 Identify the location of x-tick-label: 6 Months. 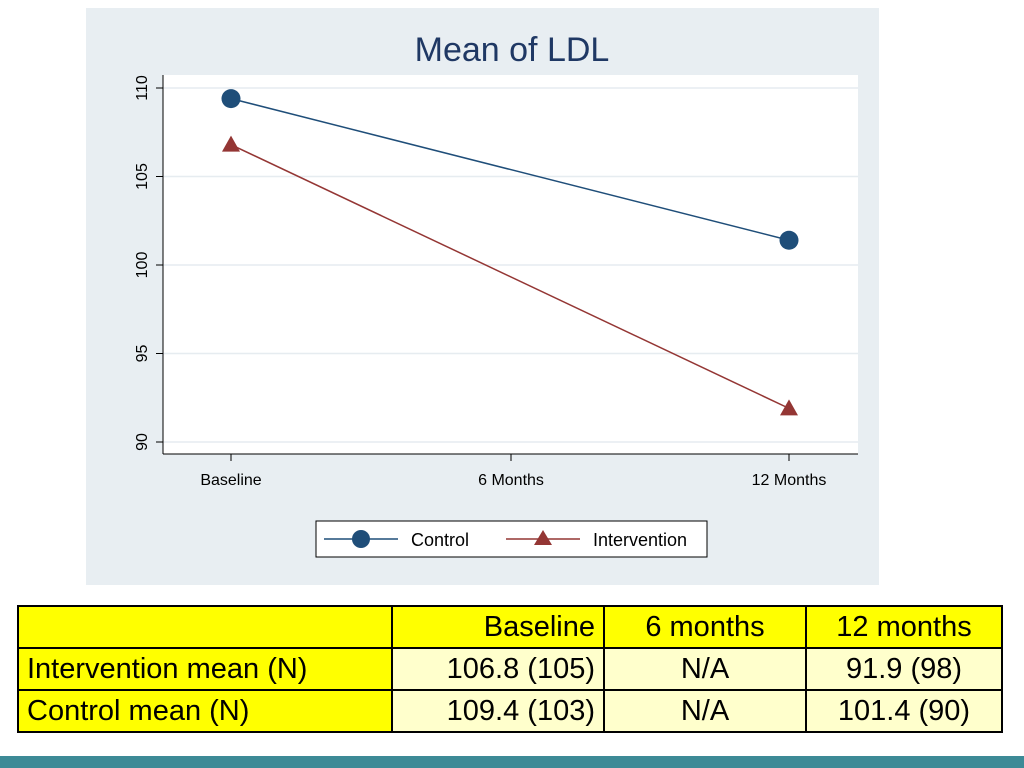
(511, 480).